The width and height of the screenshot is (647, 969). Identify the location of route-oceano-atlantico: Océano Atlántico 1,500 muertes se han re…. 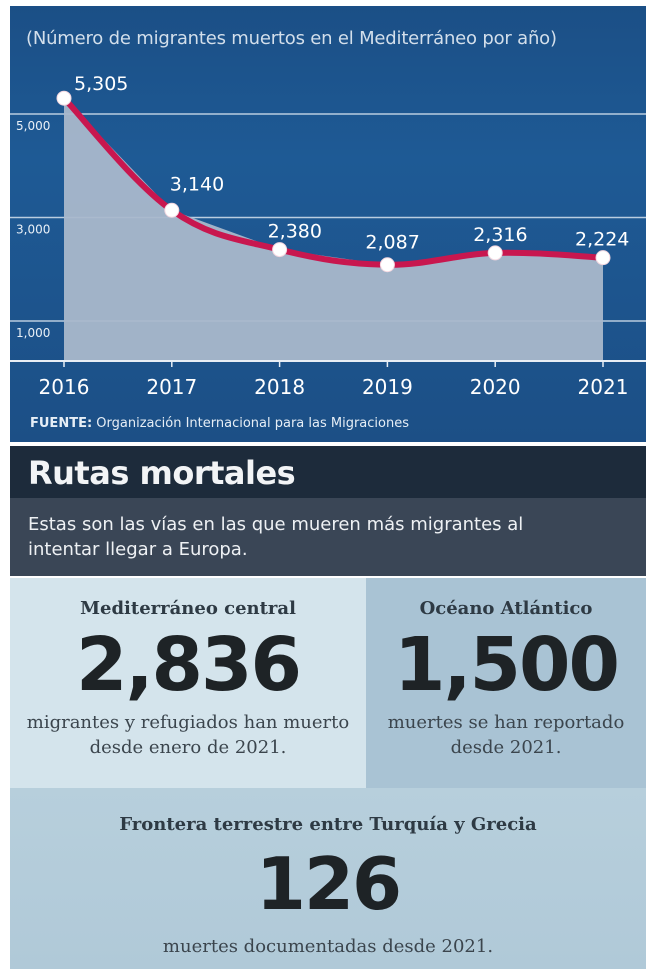
(506, 683).